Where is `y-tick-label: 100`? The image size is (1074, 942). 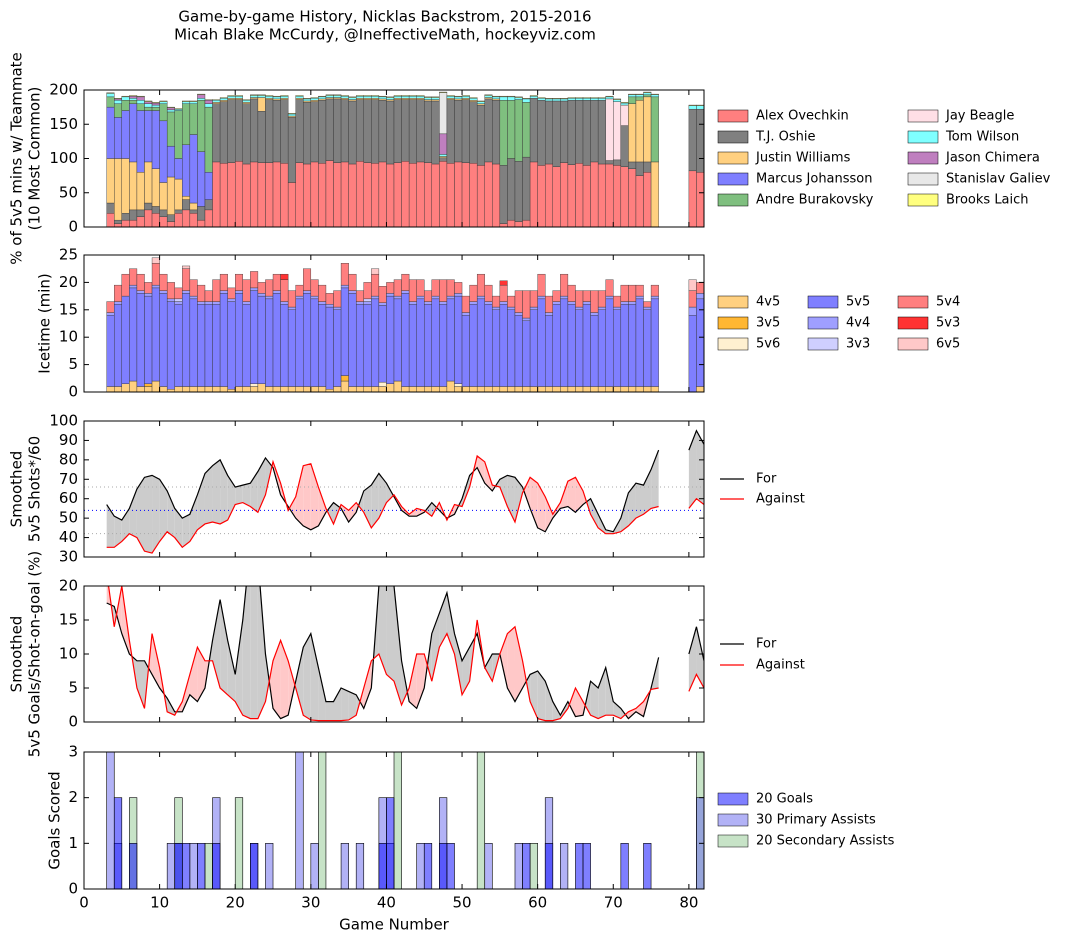
y-tick-label: 100 is located at coordinates (63, 158).